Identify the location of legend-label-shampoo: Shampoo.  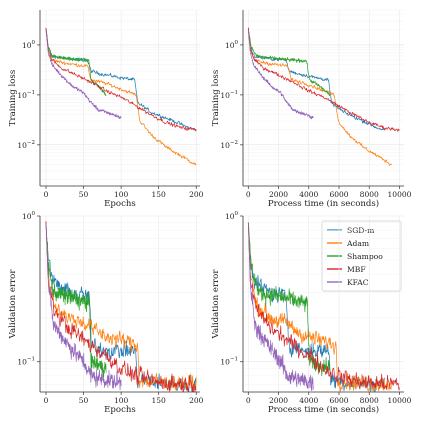
(365, 256).